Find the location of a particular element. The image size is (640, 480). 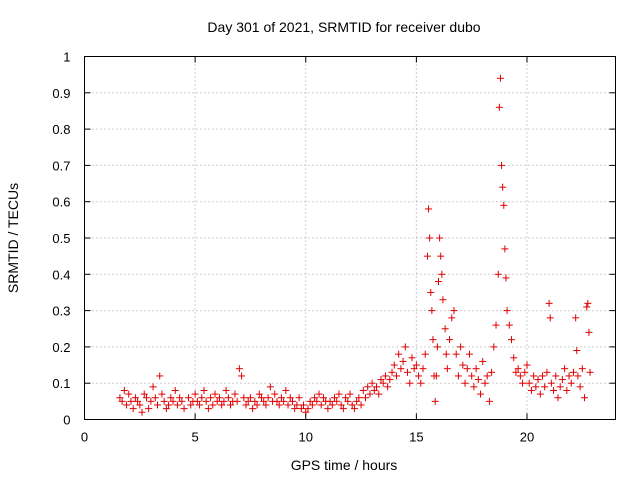

y-tick-label: 0.9 is located at coordinates (61, 93).